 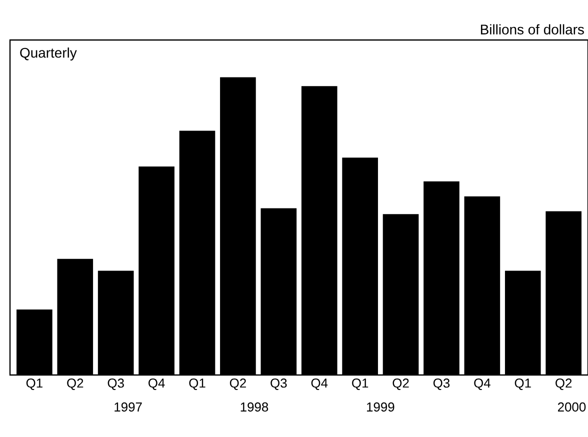 What do you see at coordinates (532, 29) in the screenshot?
I see `y-axis-title: Billions of dollars` at bounding box center [532, 29].